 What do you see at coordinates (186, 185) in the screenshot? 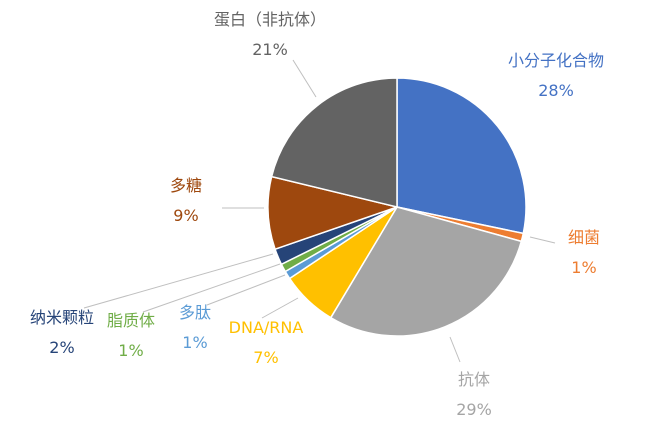
I see `slice-polysaccharide-category-label: 多糖` at bounding box center [186, 185].